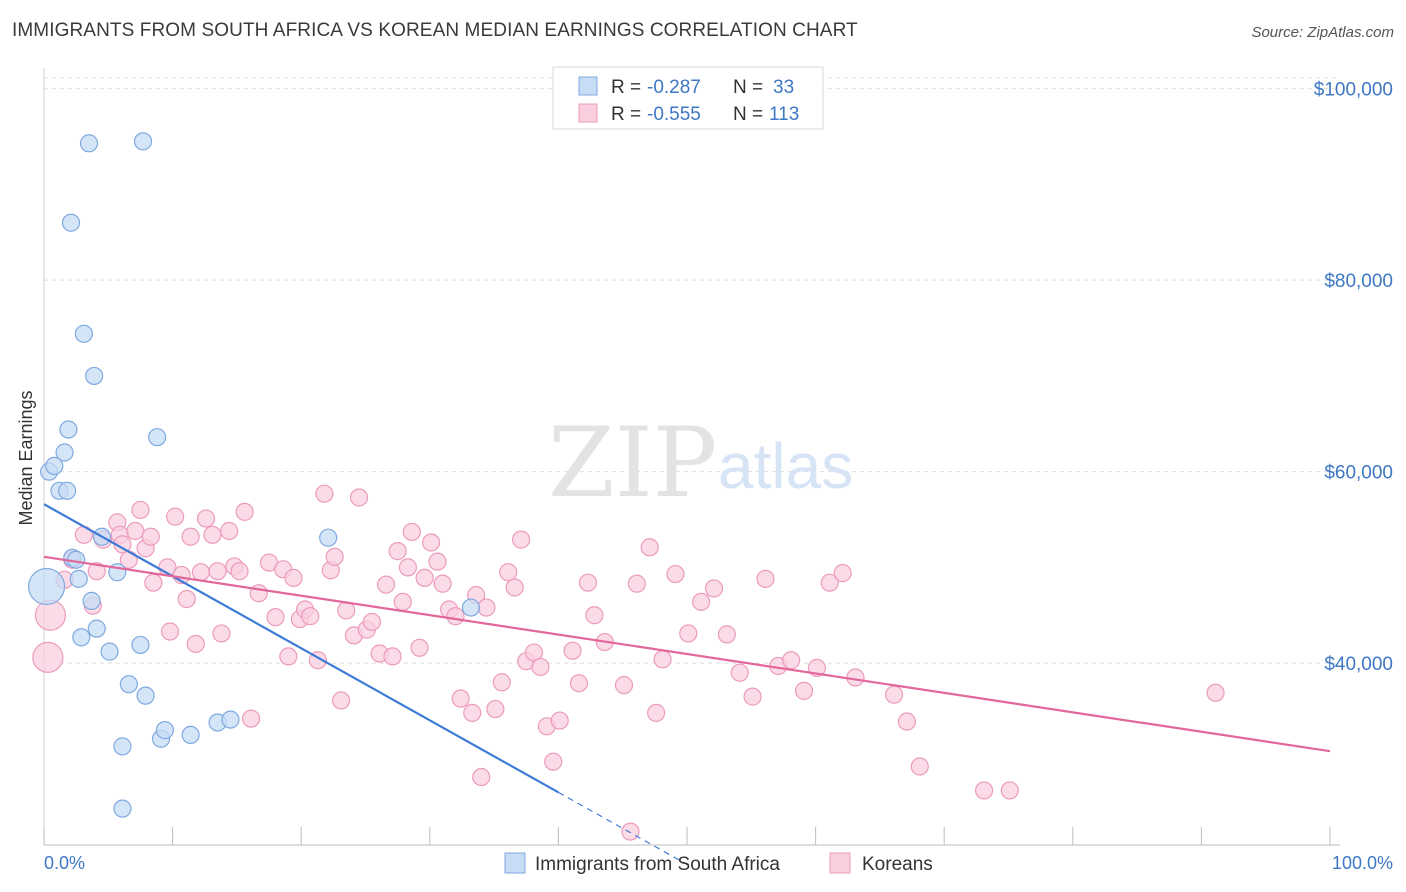 The image size is (1406, 892). I want to click on watermark: ZIP atlas, so click(700, 463).